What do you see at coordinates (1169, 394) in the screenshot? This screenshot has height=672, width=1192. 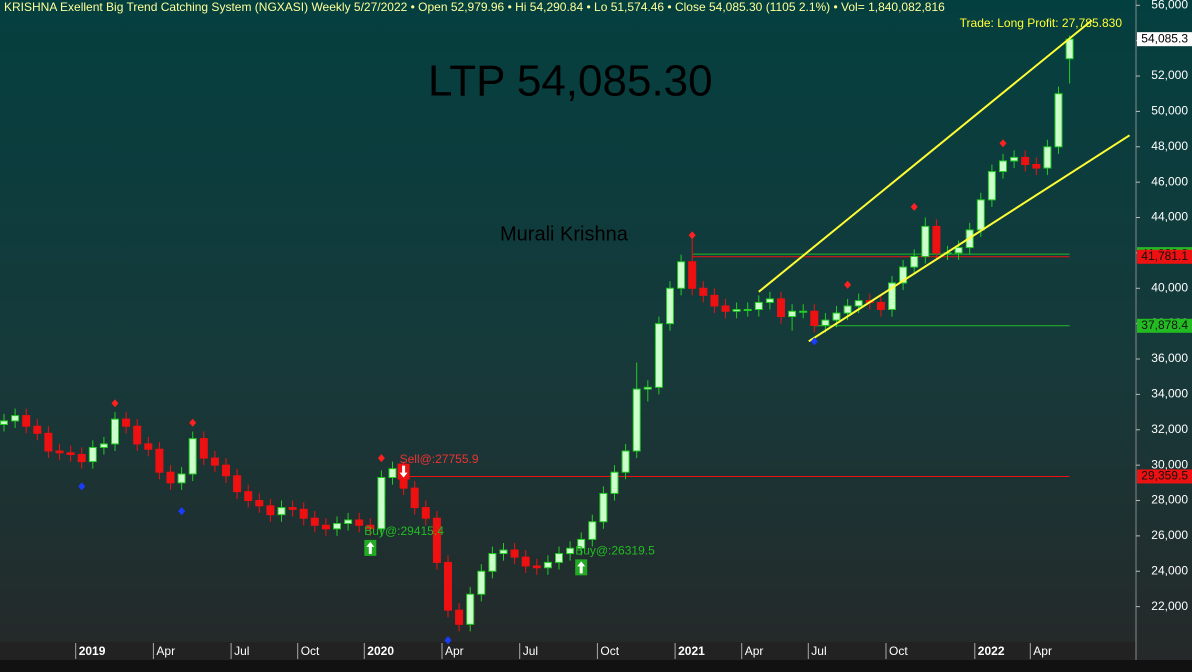 I see `y-tick-label: 34,000` at bounding box center [1169, 394].